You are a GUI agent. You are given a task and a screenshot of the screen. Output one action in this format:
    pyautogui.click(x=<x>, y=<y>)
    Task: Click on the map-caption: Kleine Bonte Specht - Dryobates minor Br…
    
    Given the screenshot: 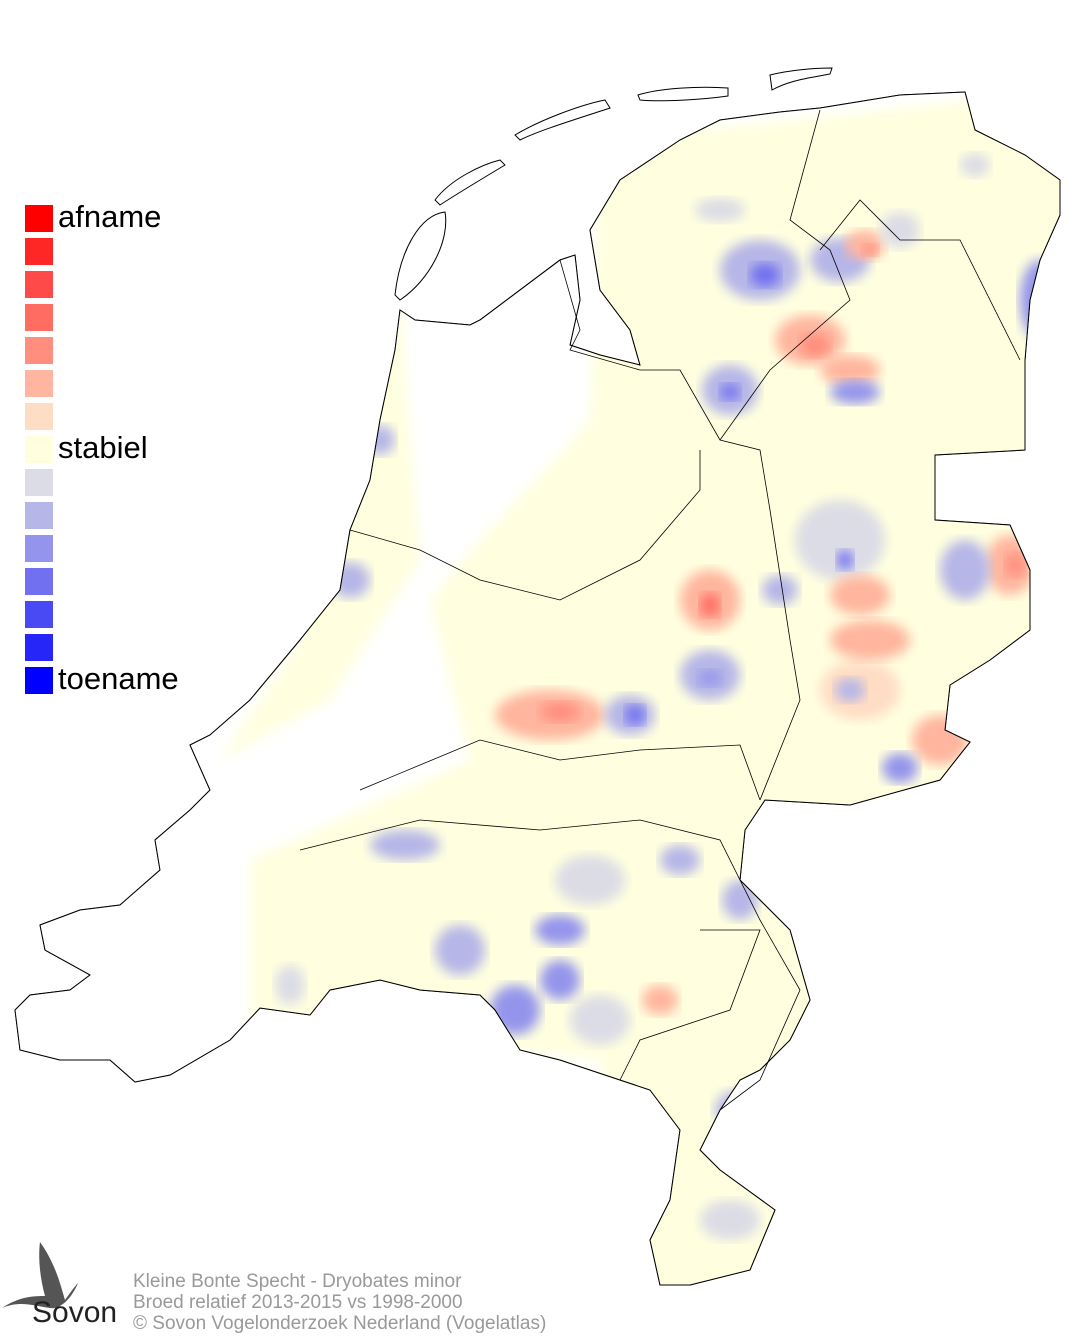 What is the action you would take?
    pyautogui.click(x=339, y=1302)
    